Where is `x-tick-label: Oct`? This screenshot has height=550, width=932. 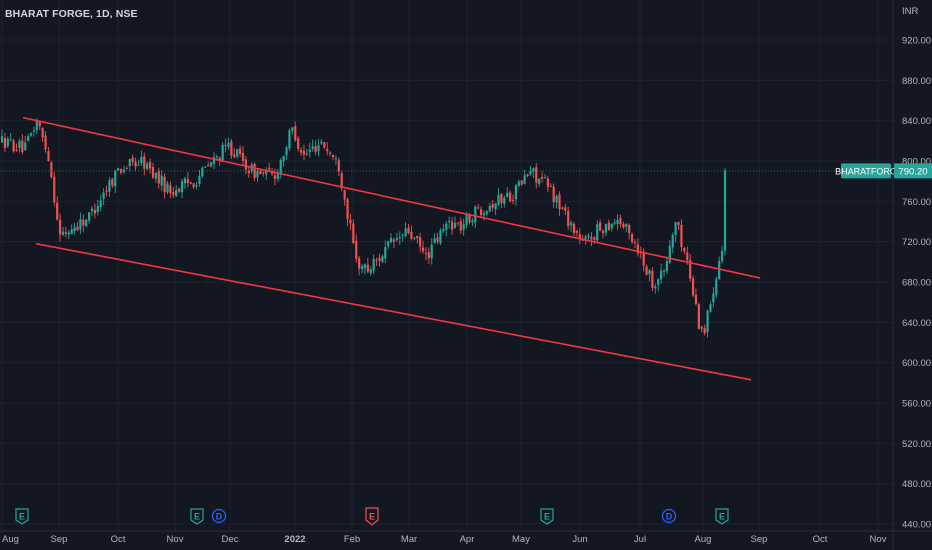
x-tick-label: Oct is located at coordinates (118, 539).